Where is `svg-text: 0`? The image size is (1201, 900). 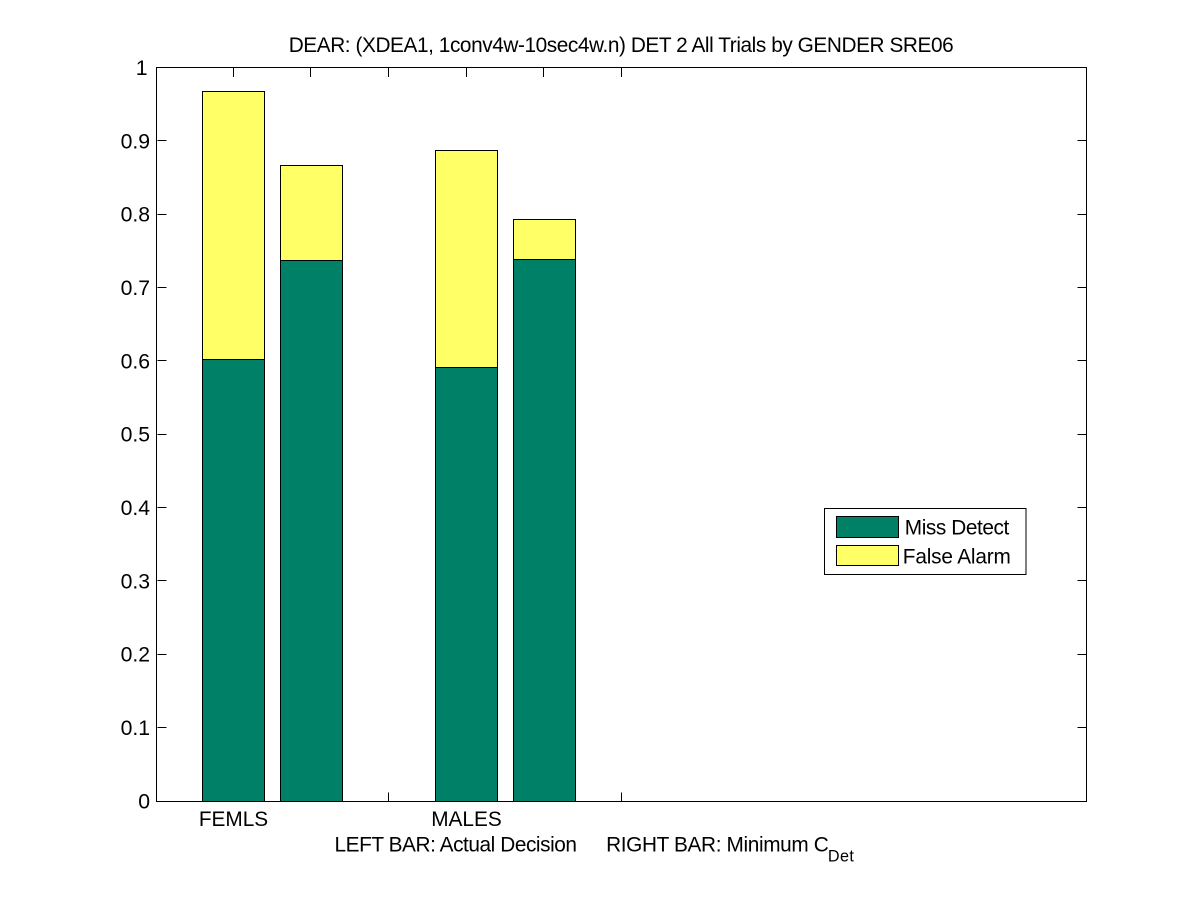
svg-text: 0 is located at coordinates (144, 801).